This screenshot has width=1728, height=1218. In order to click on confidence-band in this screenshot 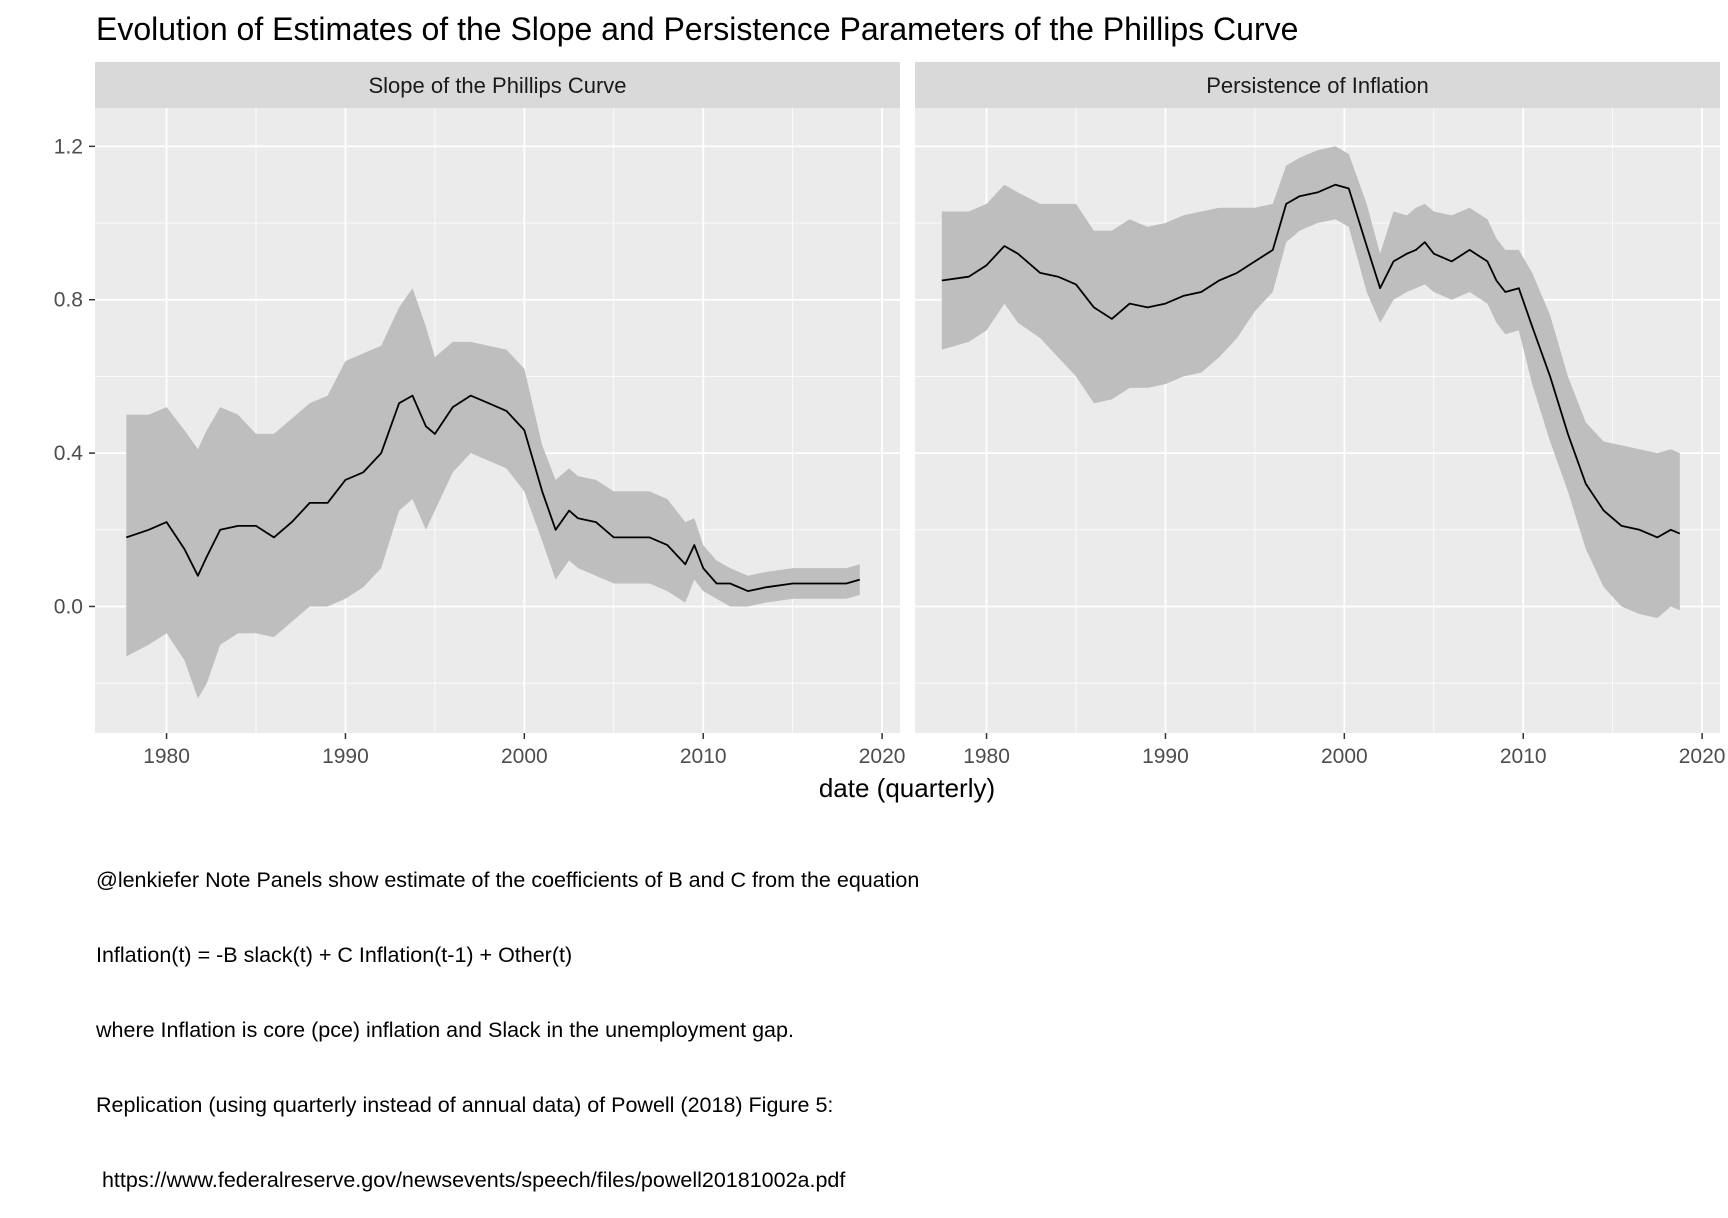, I will do `click(493, 493)`.